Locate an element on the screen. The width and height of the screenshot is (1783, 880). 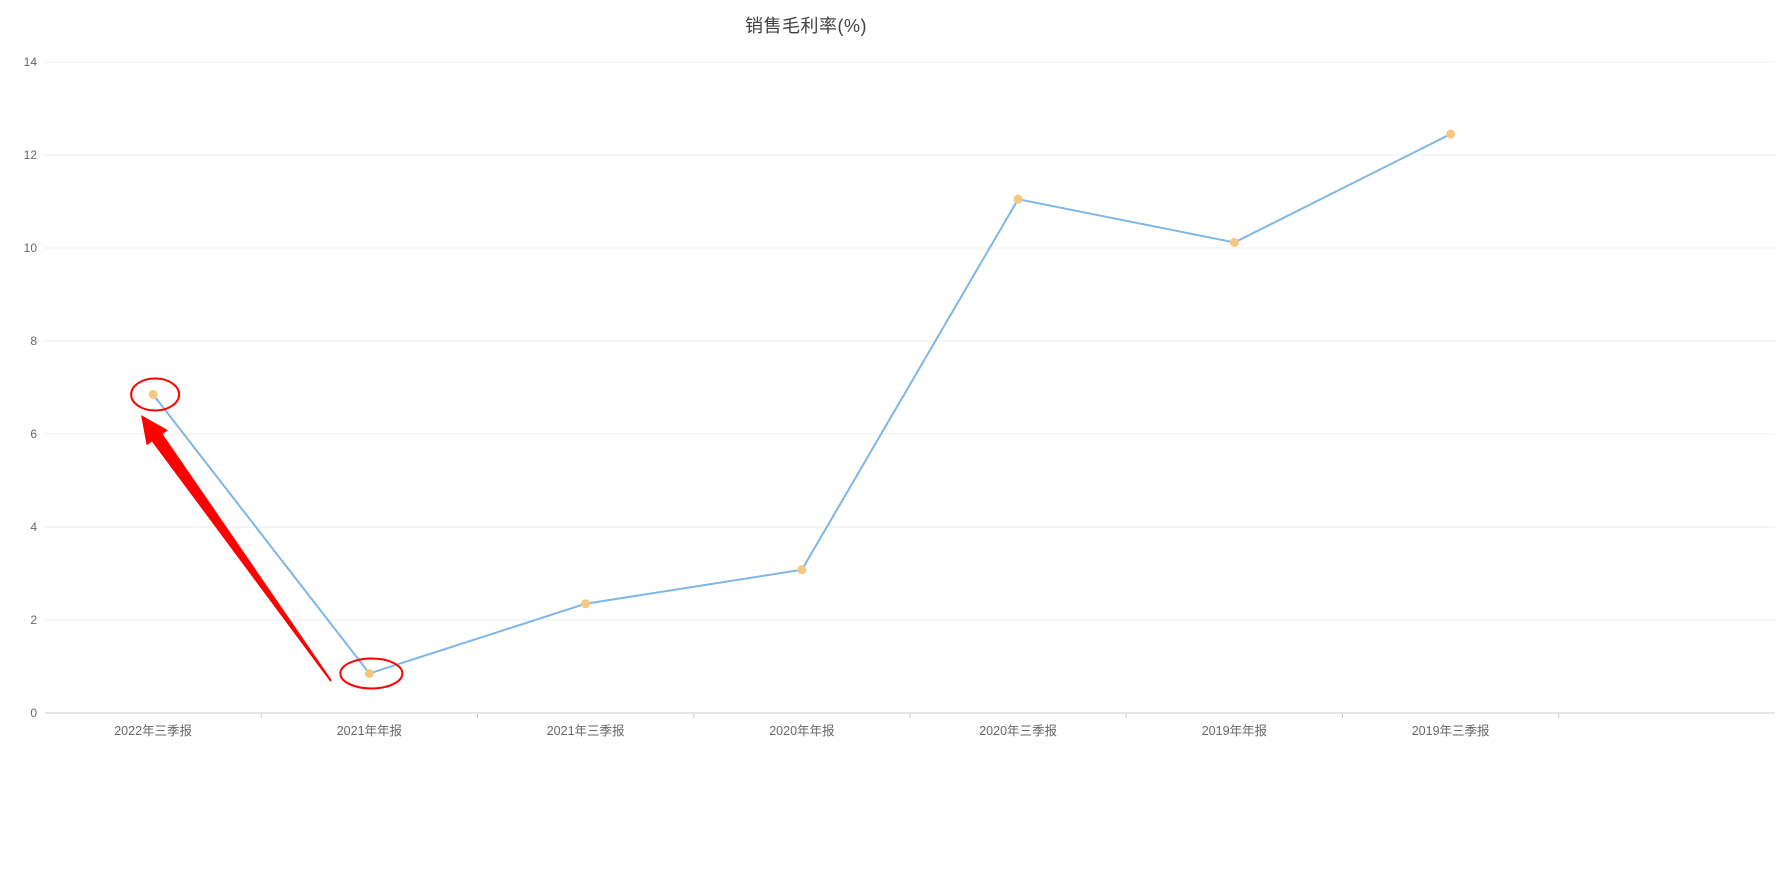
chart-title: 销售毛利率(%) is located at coordinates (806, 26).